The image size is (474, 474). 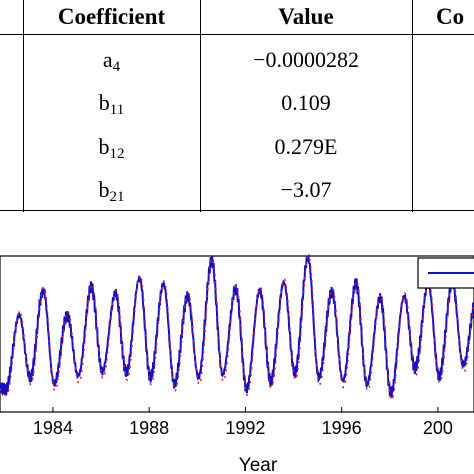 I want to click on coefficient-cell: b12, so click(x=111, y=148).